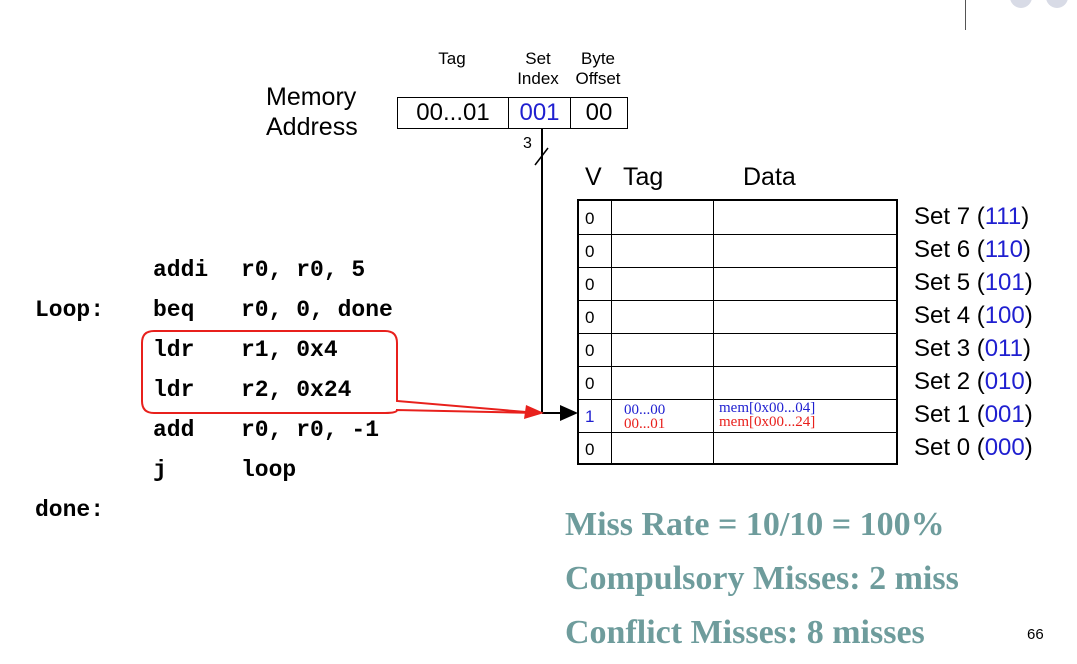 The image size is (1077, 664). Describe the element at coordinates (643, 177) in the screenshot. I see `tag-column-header: Tag` at that location.